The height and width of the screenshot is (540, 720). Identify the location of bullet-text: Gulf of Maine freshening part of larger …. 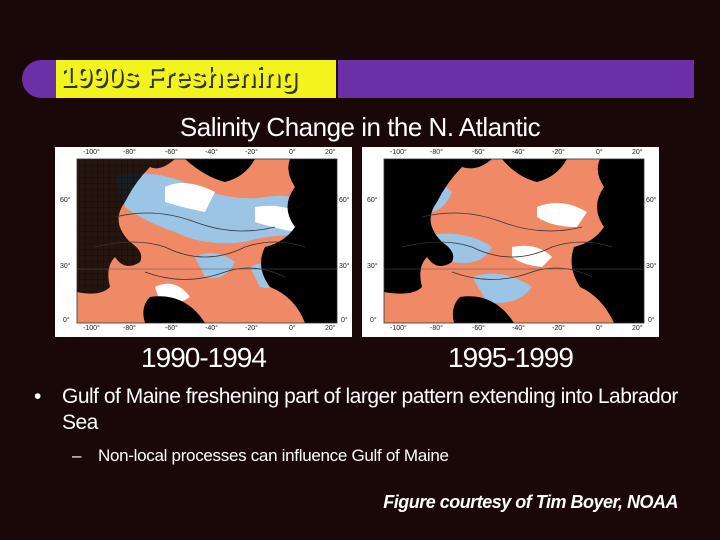
(370, 409).